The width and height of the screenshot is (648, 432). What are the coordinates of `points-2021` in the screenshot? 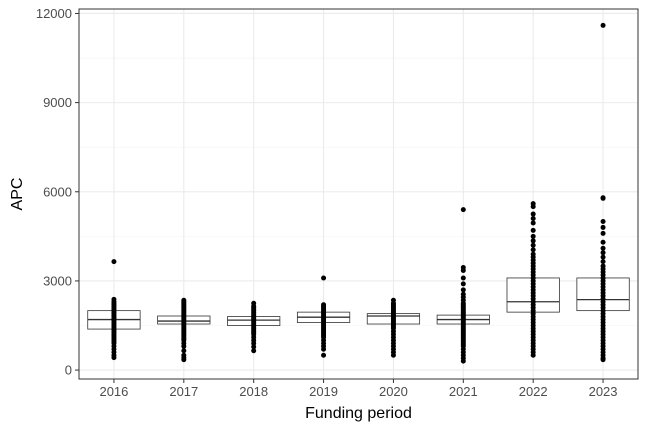 It's located at (463, 285).